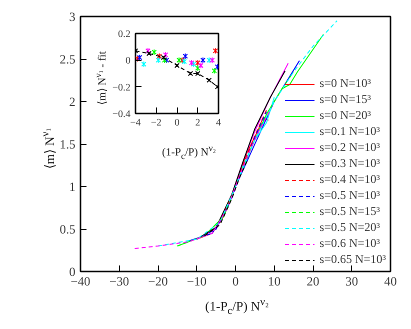 Image resolution: width=411 pixels, height=329 pixels. Describe the element at coordinates (197, 123) in the screenshot. I see `x-tick-label: 2` at that location.